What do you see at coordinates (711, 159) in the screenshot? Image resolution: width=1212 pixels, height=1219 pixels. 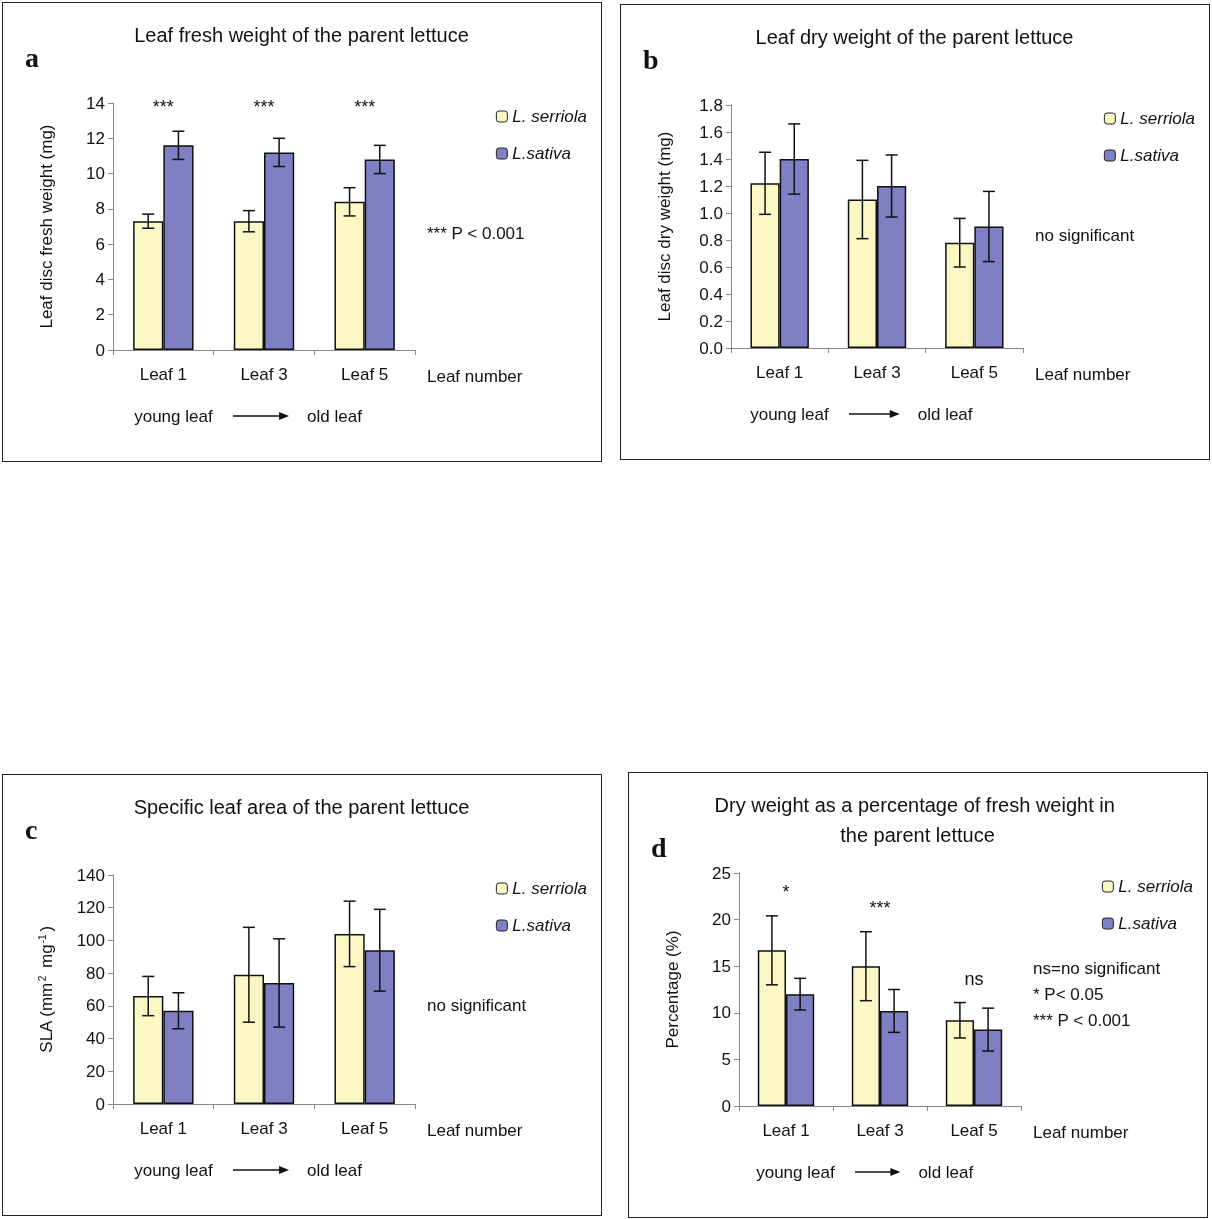 I see `y-tick-label: 1.4` at bounding box center [711, 159].